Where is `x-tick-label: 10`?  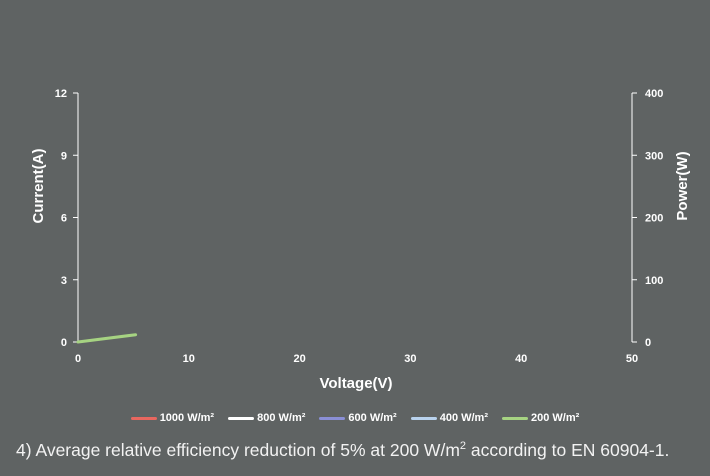
x-tick-label: 10 is located at coordinates (189, 359).